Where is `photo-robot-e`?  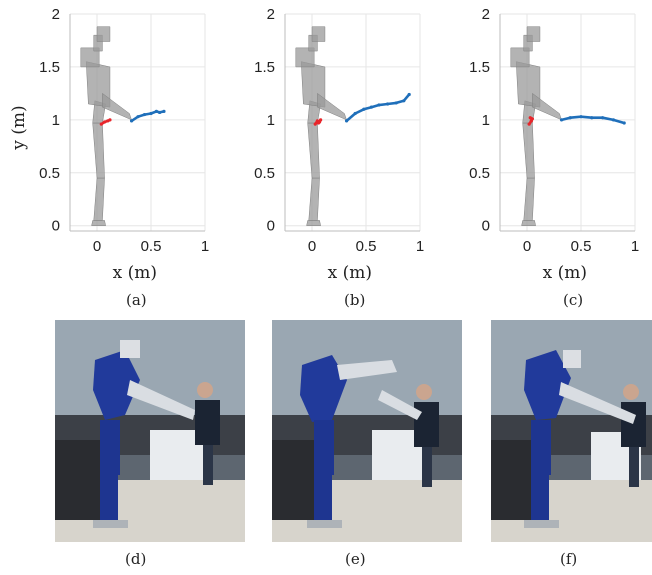
photo-robot-e is located at coordinates (367, 431).